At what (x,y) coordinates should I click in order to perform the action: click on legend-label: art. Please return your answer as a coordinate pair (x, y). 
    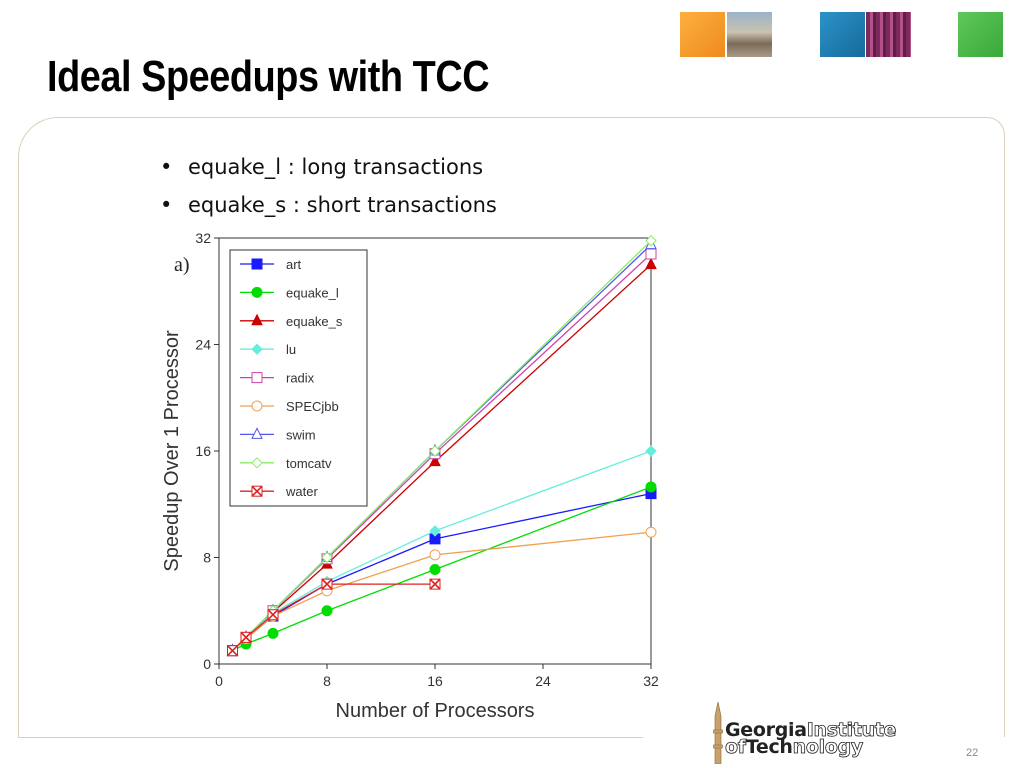
    Looking at the image, I should click on (294, 264).